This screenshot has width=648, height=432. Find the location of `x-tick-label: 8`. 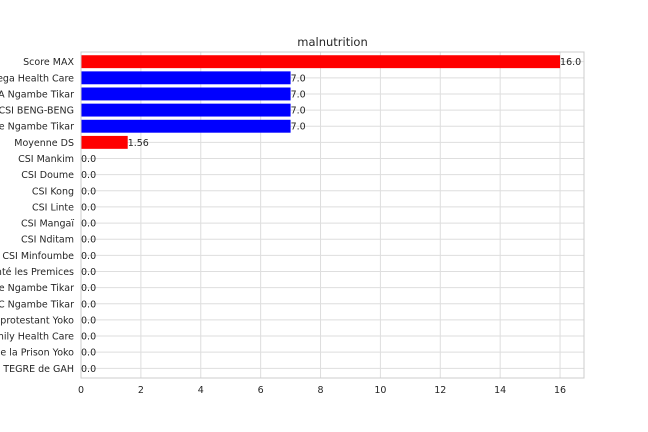

x-tick-label: 8 is located at coordinates (321, 390).